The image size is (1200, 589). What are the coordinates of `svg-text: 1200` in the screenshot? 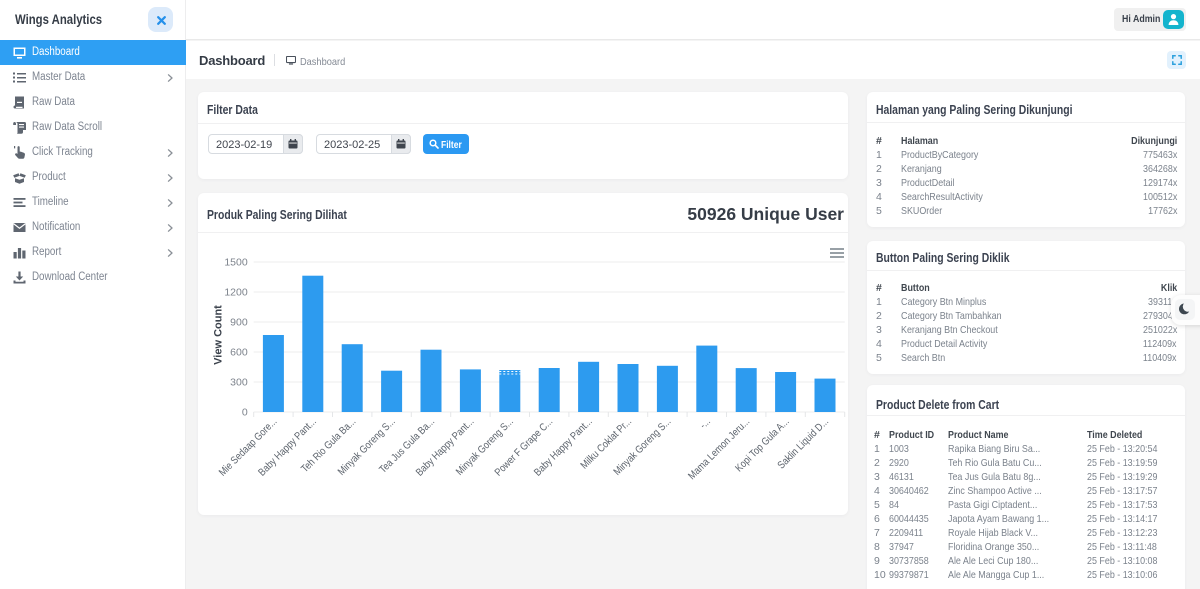 It's located at (236, 293).